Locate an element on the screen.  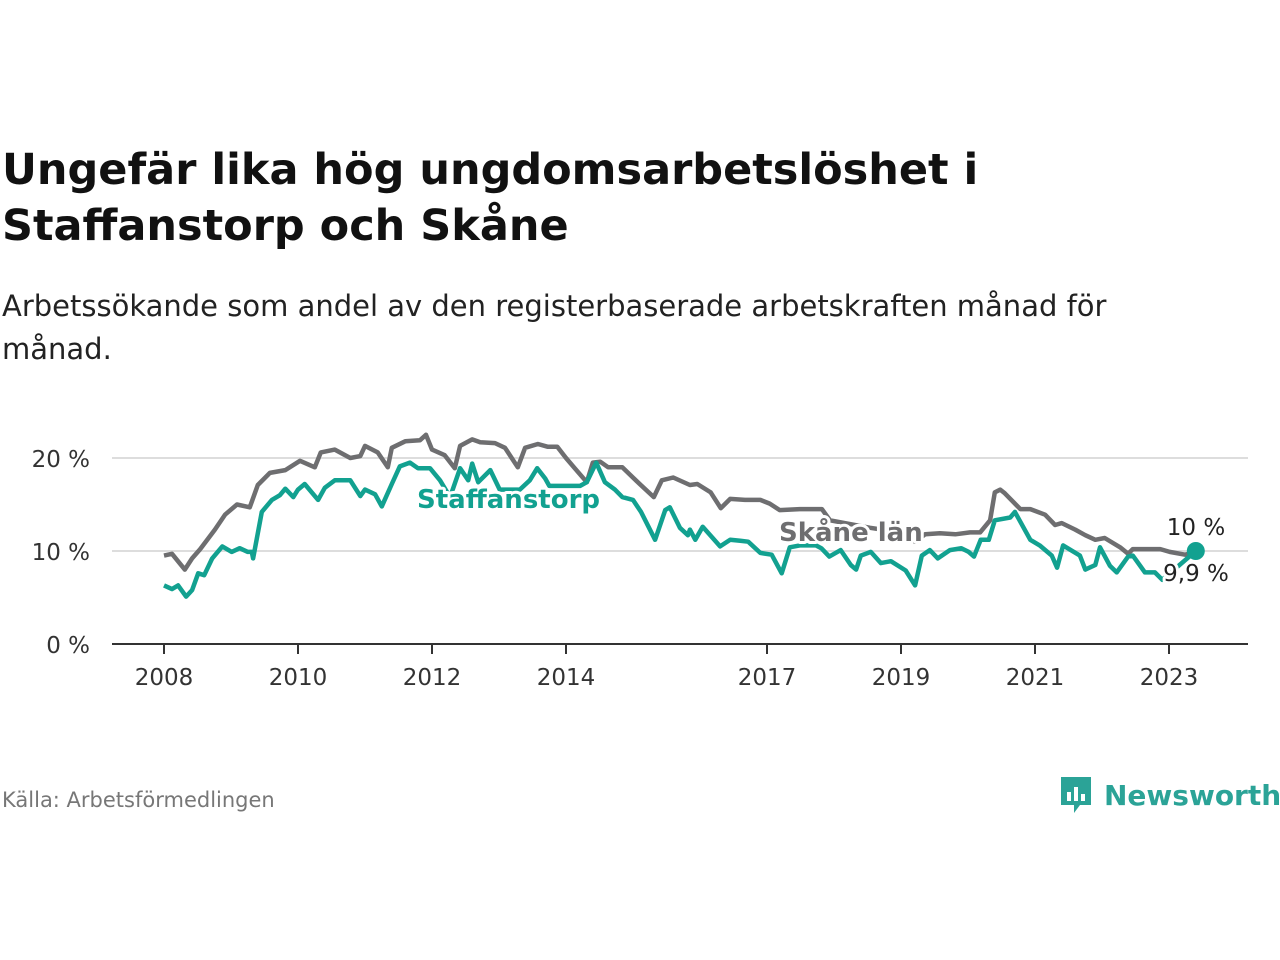
end-point-dot is located at coordinates (1195, 551).